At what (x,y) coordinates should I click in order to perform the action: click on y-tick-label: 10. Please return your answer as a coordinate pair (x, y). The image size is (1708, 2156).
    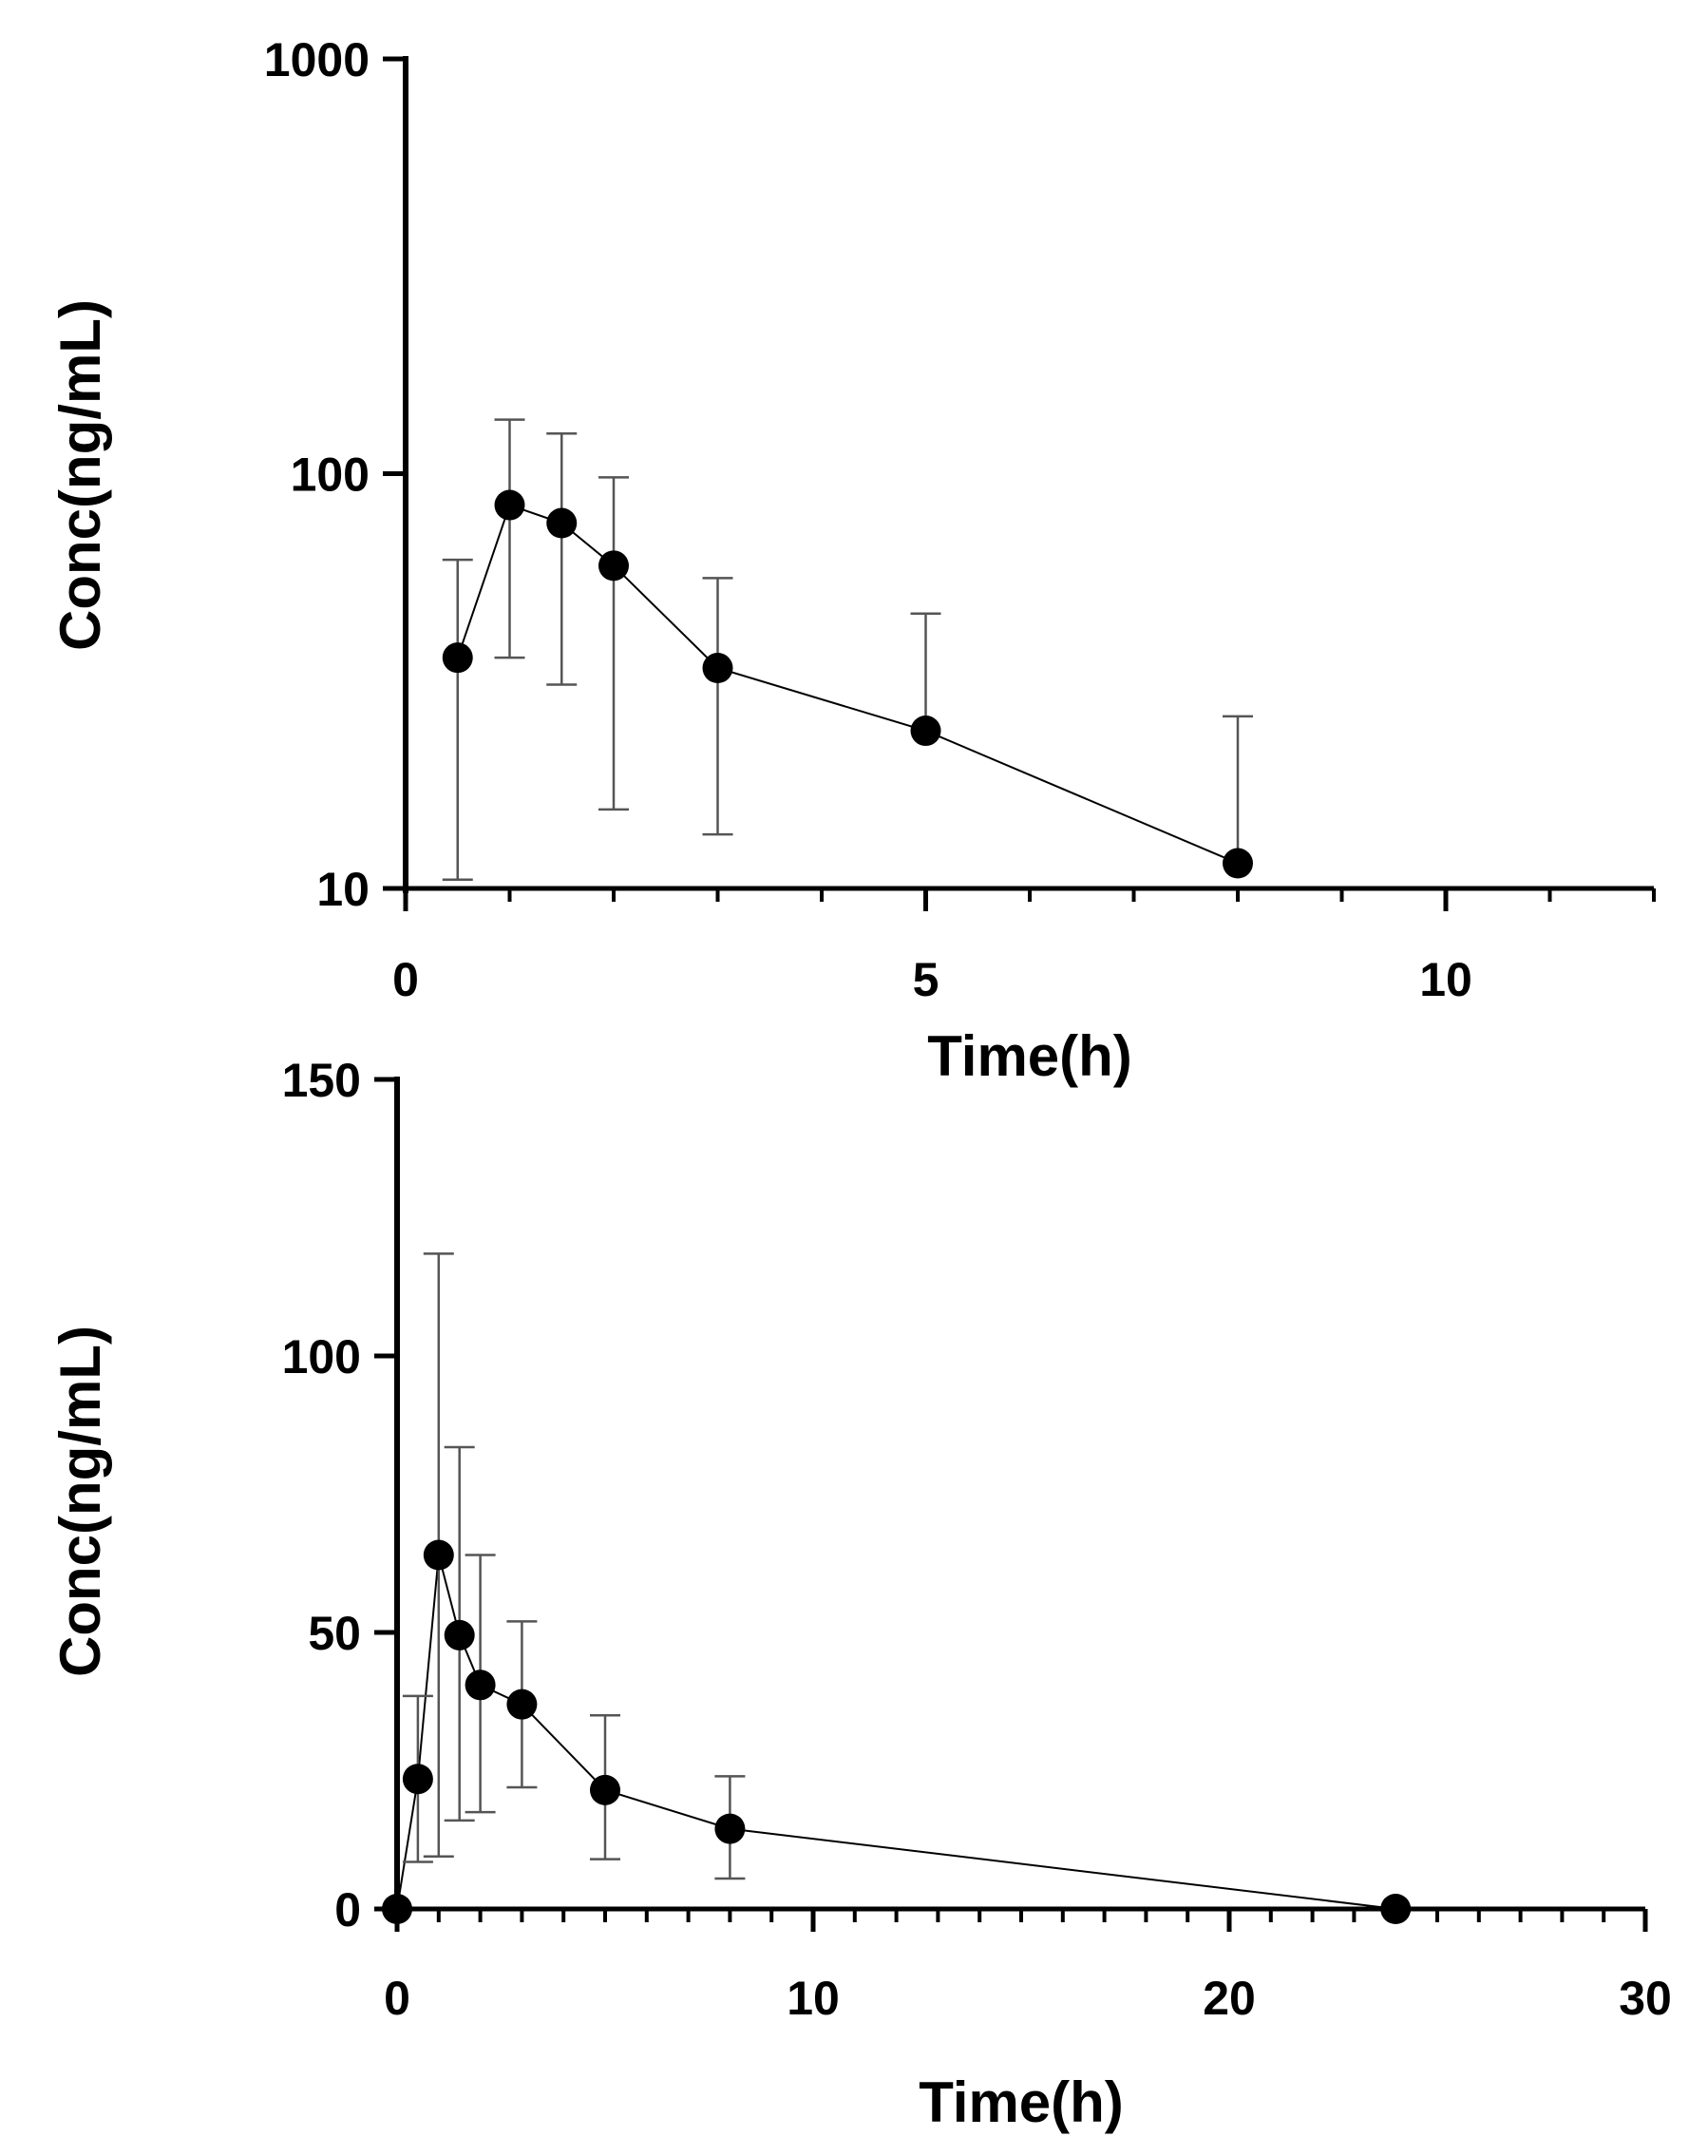
    Looking at the image, I should click on (343, 890).